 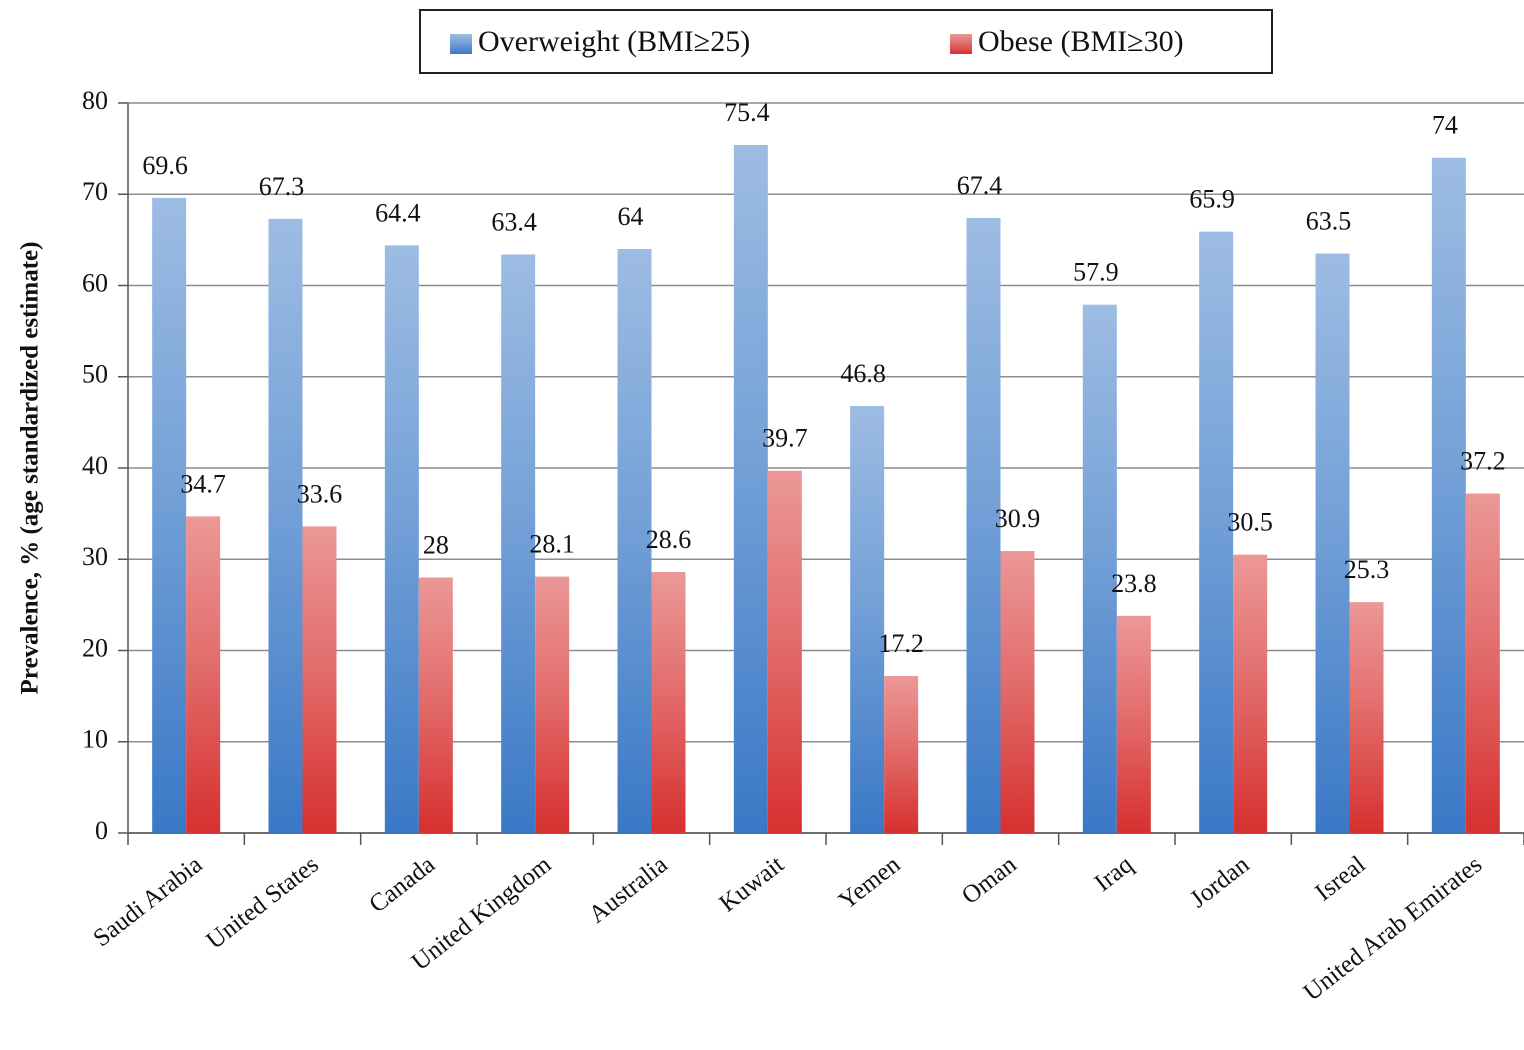 What do you see at coordinates (95, 465) in the screenshot?
I see `y-tick-label: 40` at bounding box center [95, 465].